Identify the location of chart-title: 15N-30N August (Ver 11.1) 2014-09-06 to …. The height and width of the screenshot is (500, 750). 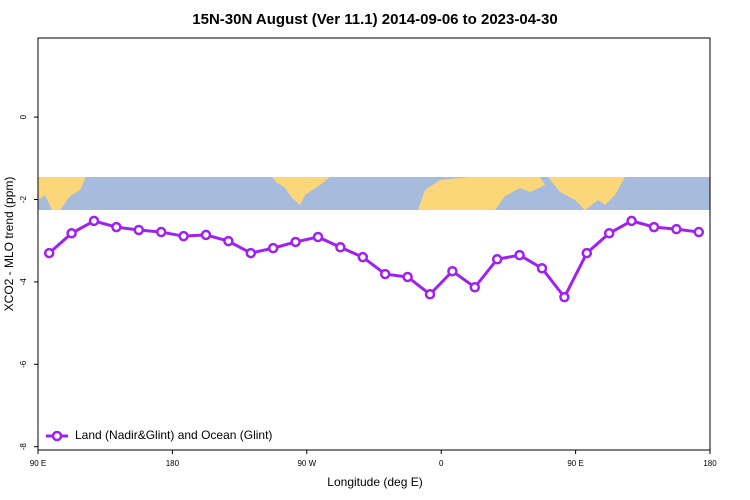
(374, 19).